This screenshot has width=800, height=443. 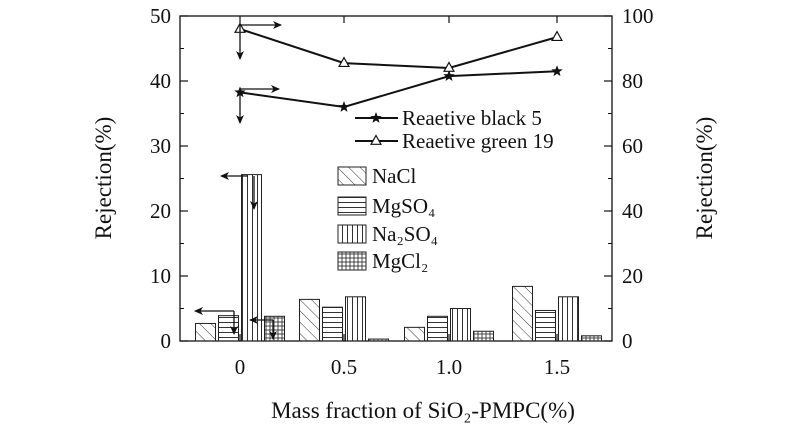 I want to click on y-axis-title-right: Rejection(%), so click(x=704, y=178).